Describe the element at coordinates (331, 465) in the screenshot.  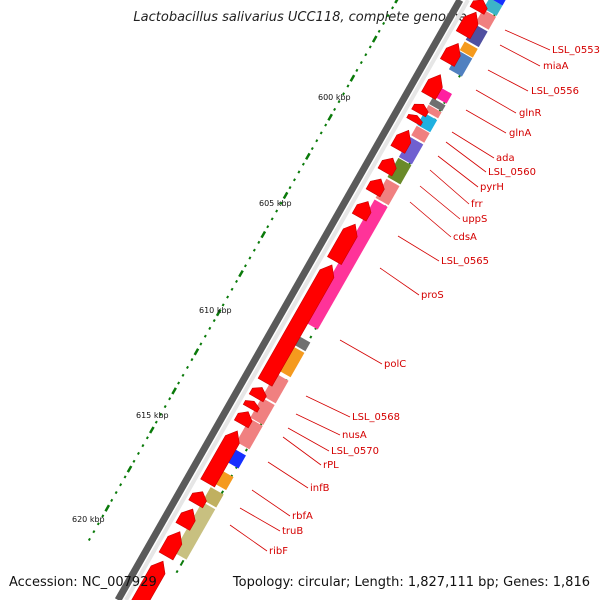
I see `gene-label-rpl: rPL` at that location.